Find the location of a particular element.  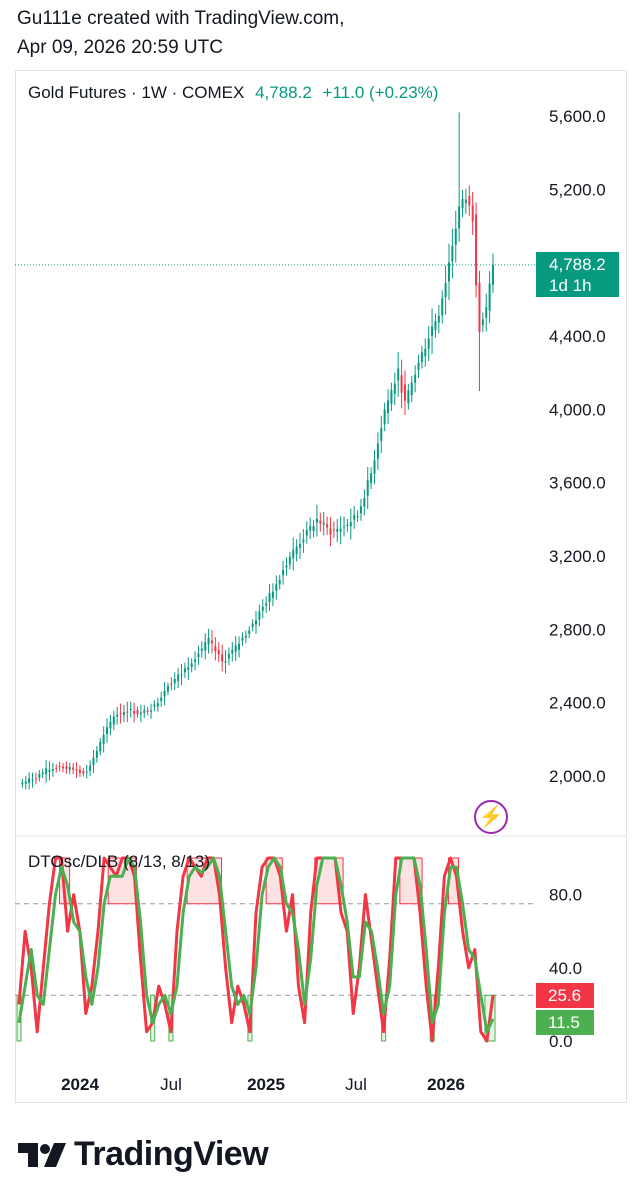

time-axis-label: 2024 is located at coordinates (80, 1084).